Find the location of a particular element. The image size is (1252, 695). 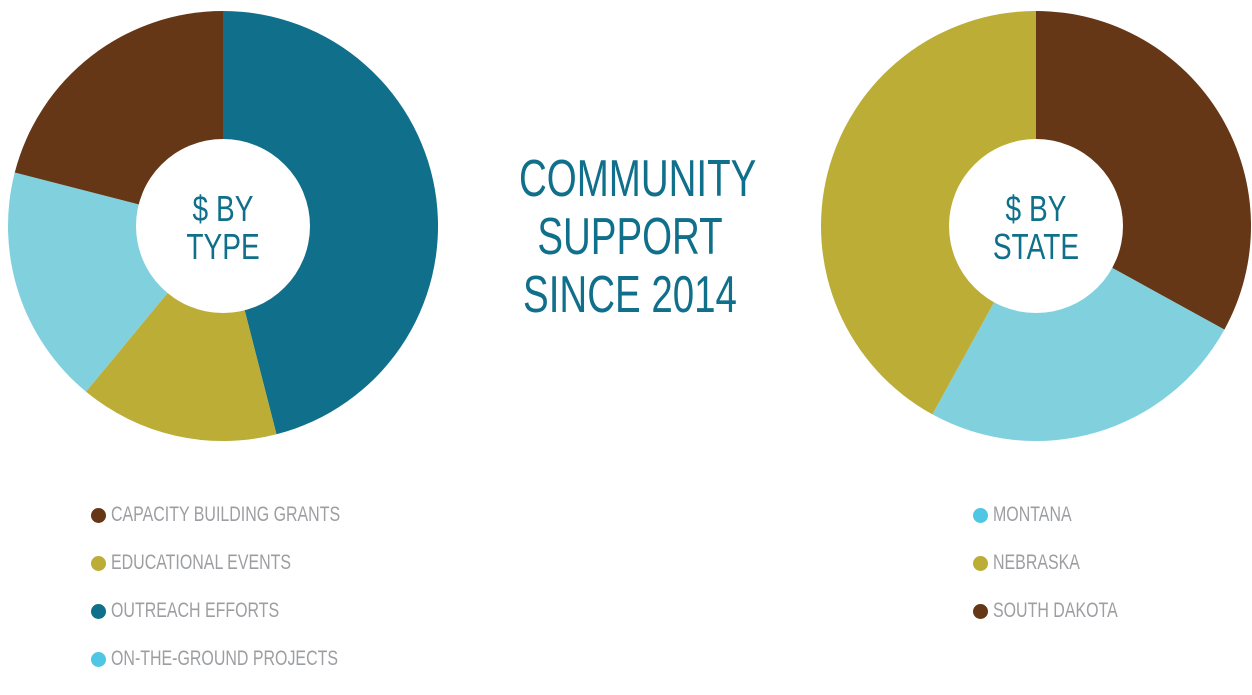

type-donut-hole is located at coordinates (223, 226).